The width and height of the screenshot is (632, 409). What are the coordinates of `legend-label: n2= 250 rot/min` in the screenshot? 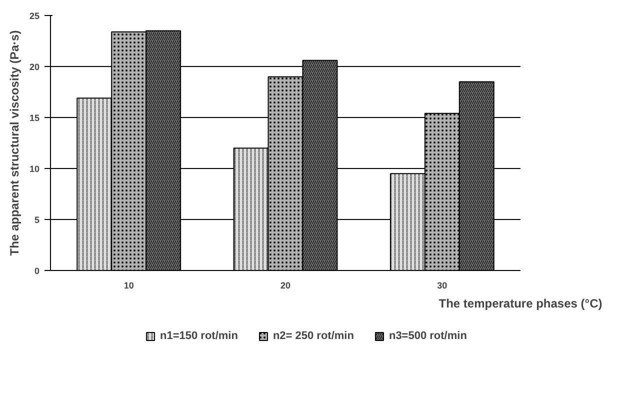 It's located at (313, 336).